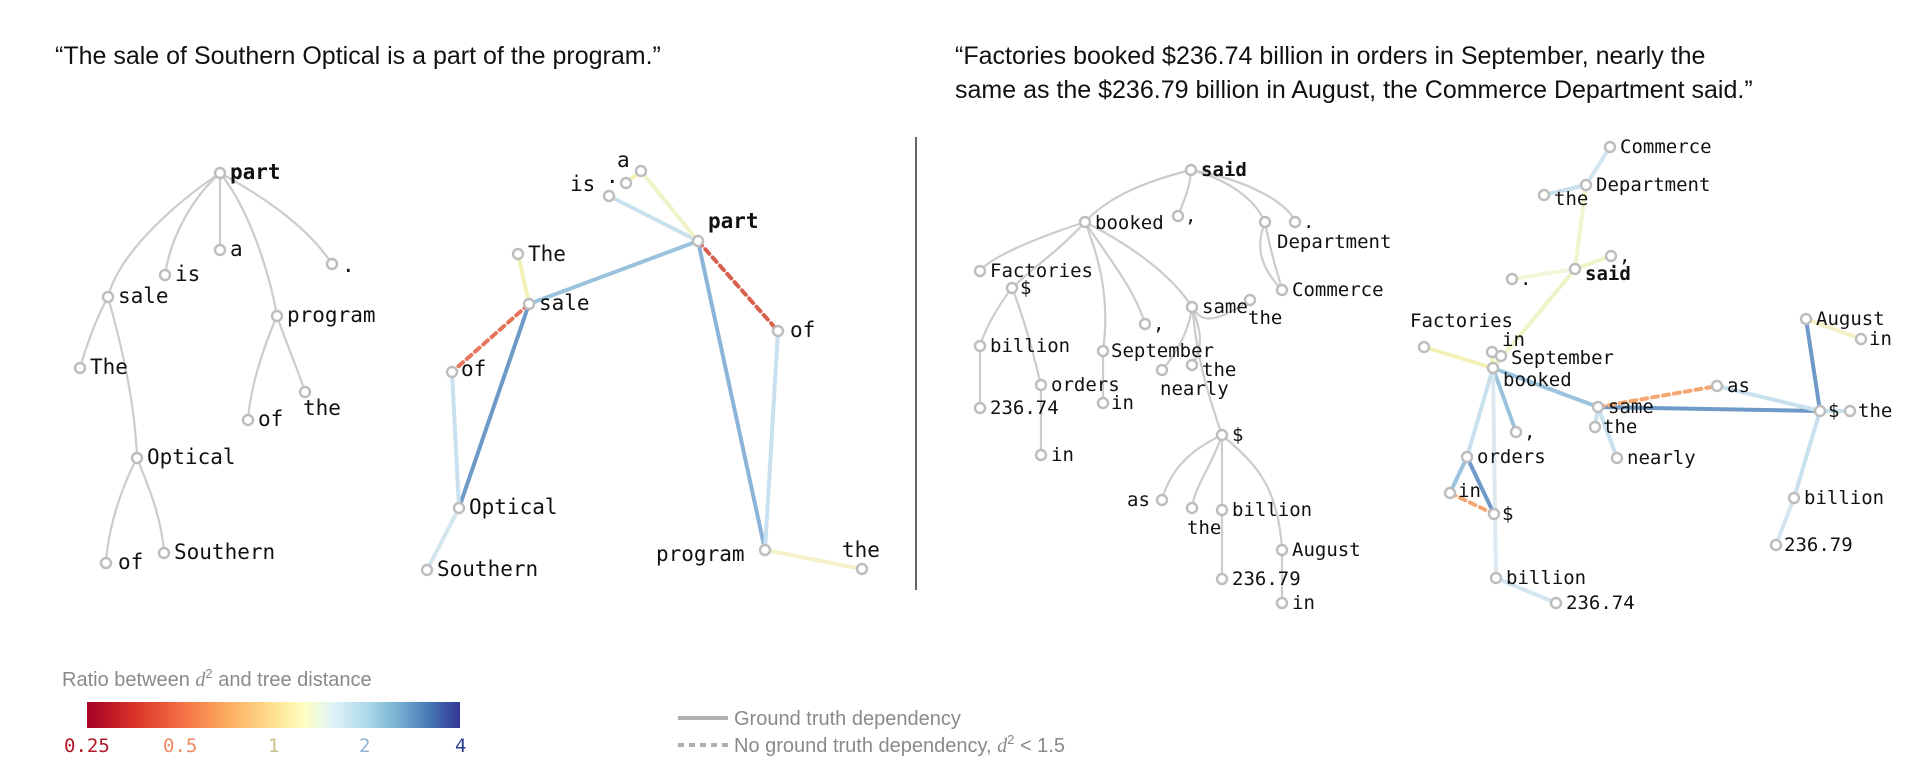  I want to click on node-nearly, so click(1162, 370).